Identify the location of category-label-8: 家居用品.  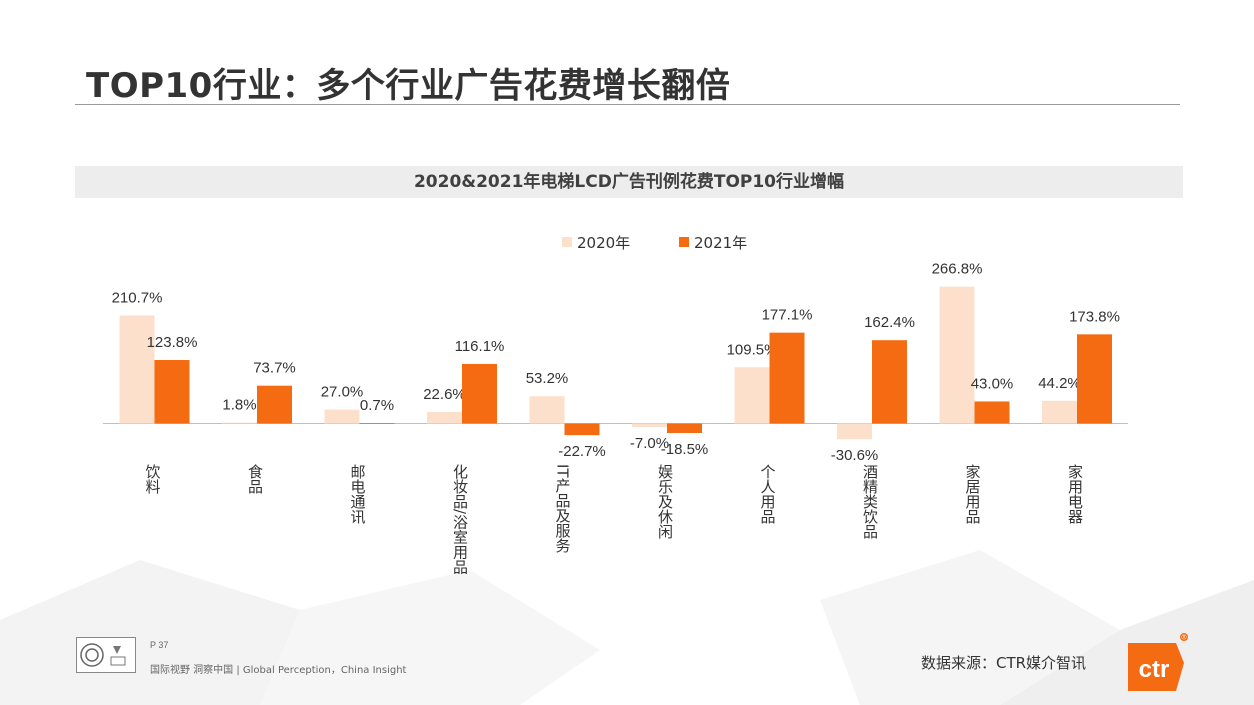
(973, 494).